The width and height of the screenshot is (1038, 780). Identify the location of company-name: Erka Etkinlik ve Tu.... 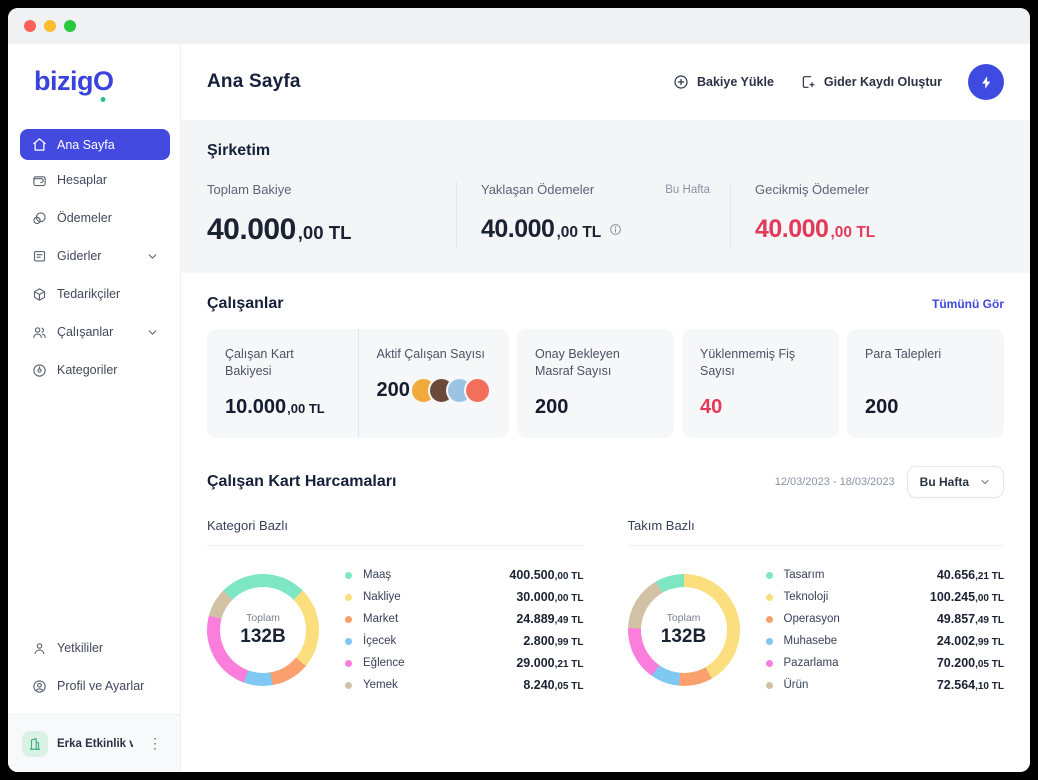
(95, 743).